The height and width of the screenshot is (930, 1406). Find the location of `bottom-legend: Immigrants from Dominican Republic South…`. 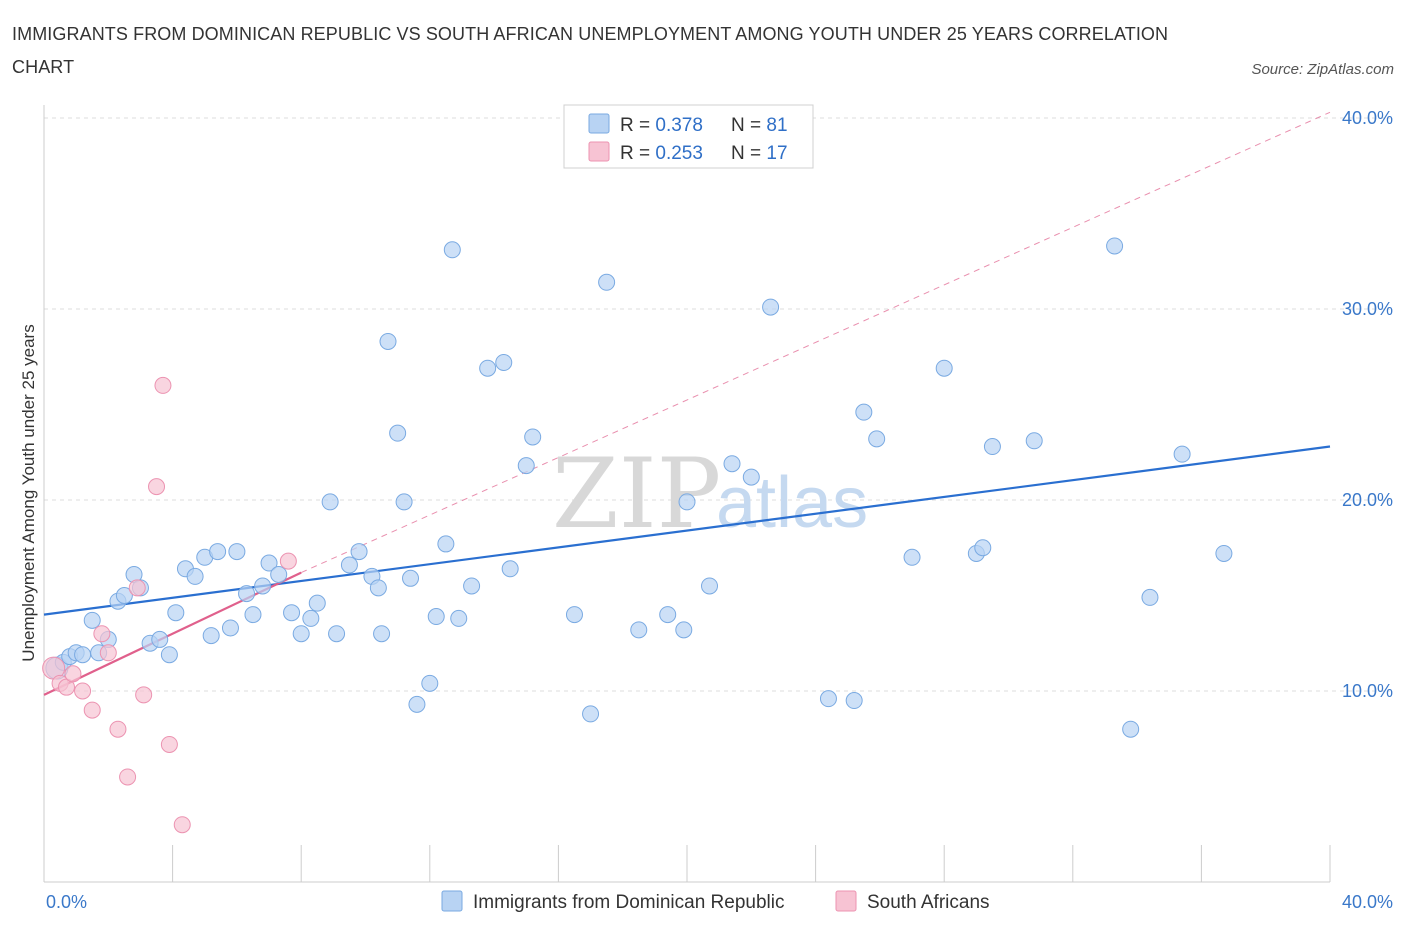

bottom-legend: Immigrants from Dominican Republic South… is located at coordinates (715, 901).